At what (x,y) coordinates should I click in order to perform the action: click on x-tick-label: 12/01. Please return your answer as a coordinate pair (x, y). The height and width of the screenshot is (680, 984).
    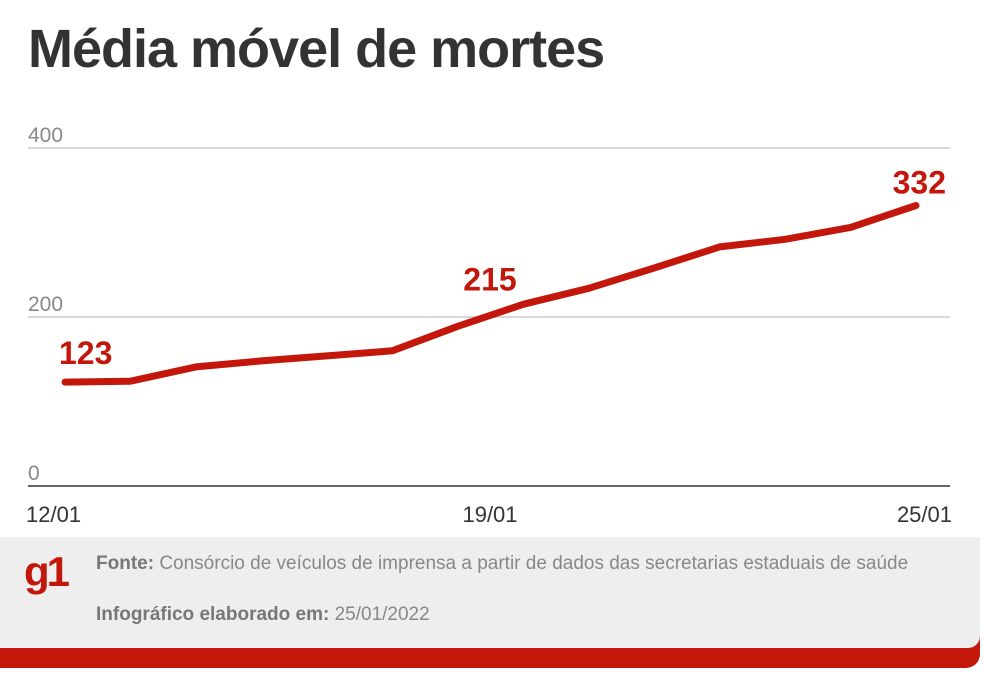
    Looking at the image, I should click on (53, 514).